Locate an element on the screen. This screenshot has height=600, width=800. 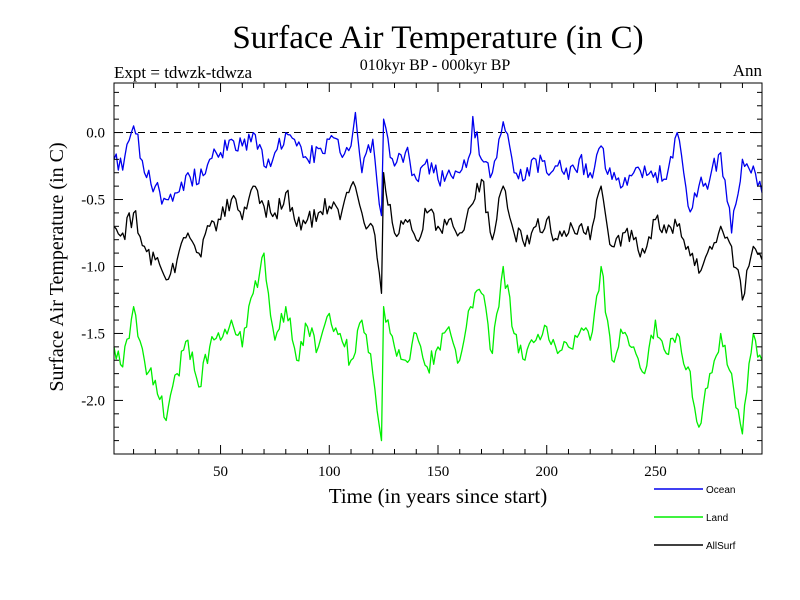
x-tick-label: 50 is located at coordinates (220, 472).